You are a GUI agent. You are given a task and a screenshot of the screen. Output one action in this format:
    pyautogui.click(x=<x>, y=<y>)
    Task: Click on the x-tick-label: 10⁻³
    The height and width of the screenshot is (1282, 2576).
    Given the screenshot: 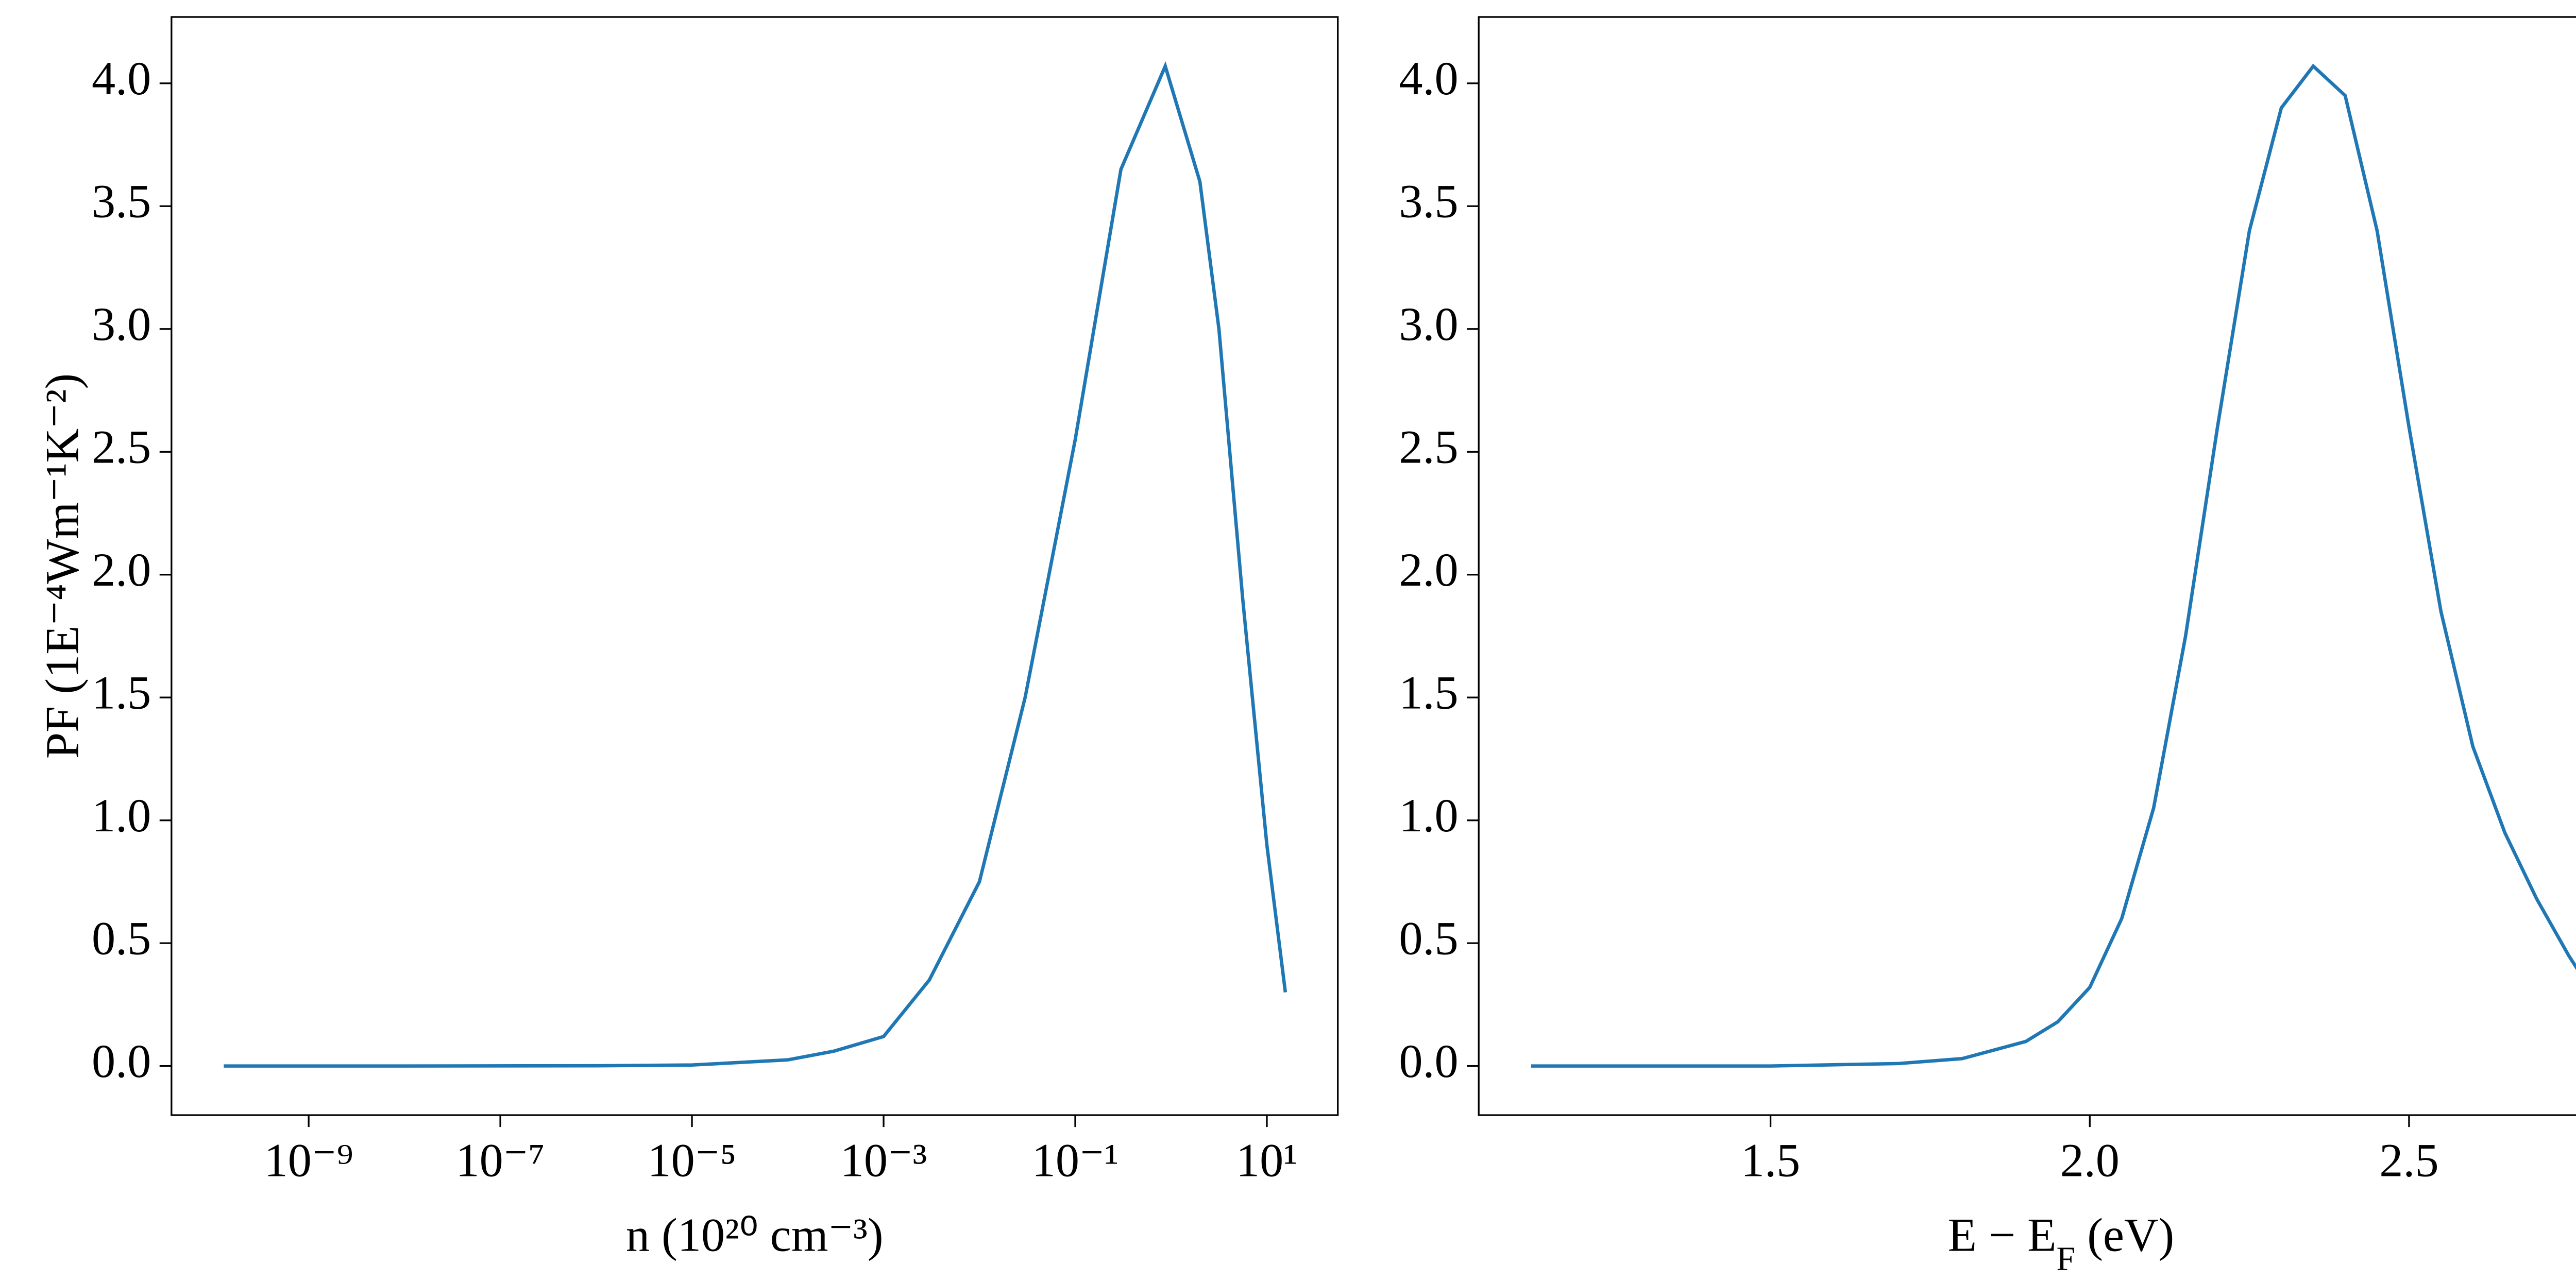 What is the action you would take?
    pyautogui.click(x=883, y=1160)
    